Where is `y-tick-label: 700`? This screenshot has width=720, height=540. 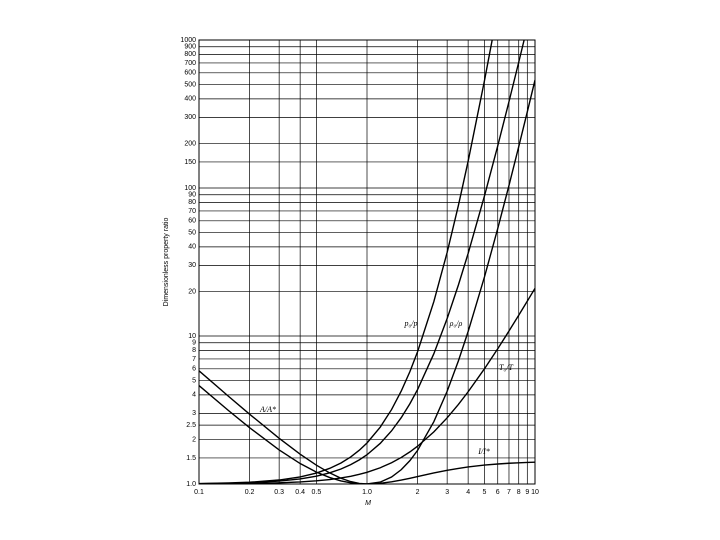 y-tick-label: 700 is located at coordinates (190, 63).